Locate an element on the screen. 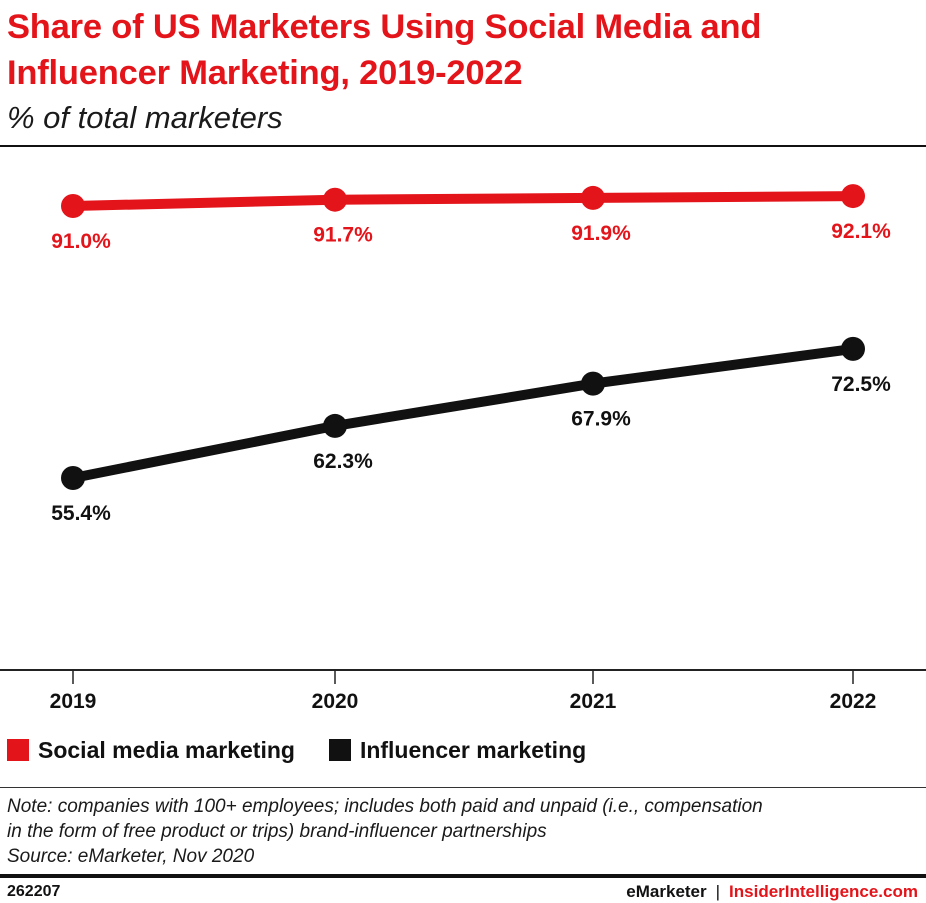 The image size is (926, 903). data-label-social-media-marketing-2022: 92.1% is located at coordinates (861, 231).